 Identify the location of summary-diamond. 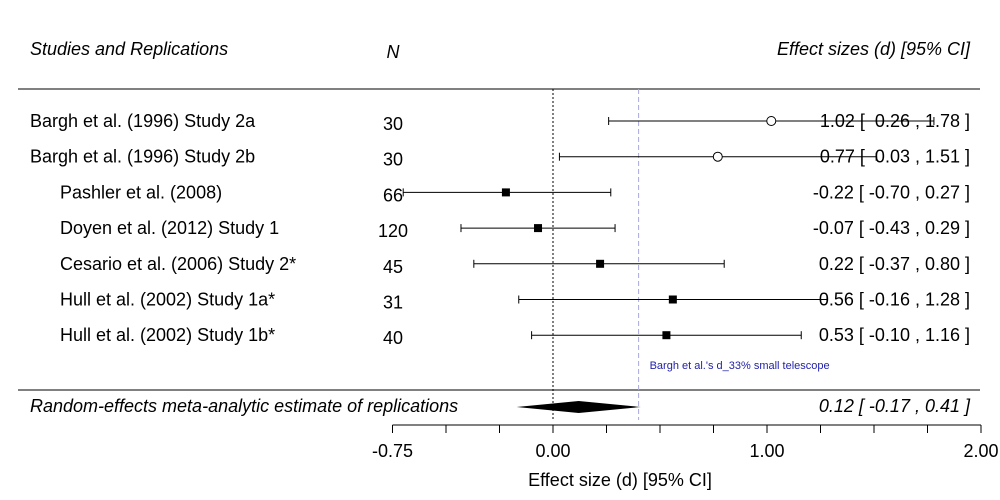
(578, 407).